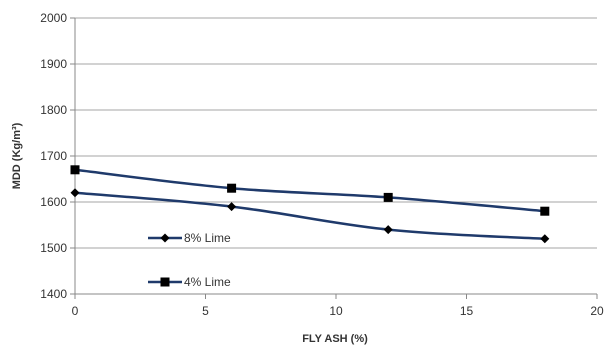 This screenshot has width=605, height=355. What do you see at coordinates (205, 311) in the screenshot?
I see `x-tick-label-5: 5` at bounding box center [205, 311].